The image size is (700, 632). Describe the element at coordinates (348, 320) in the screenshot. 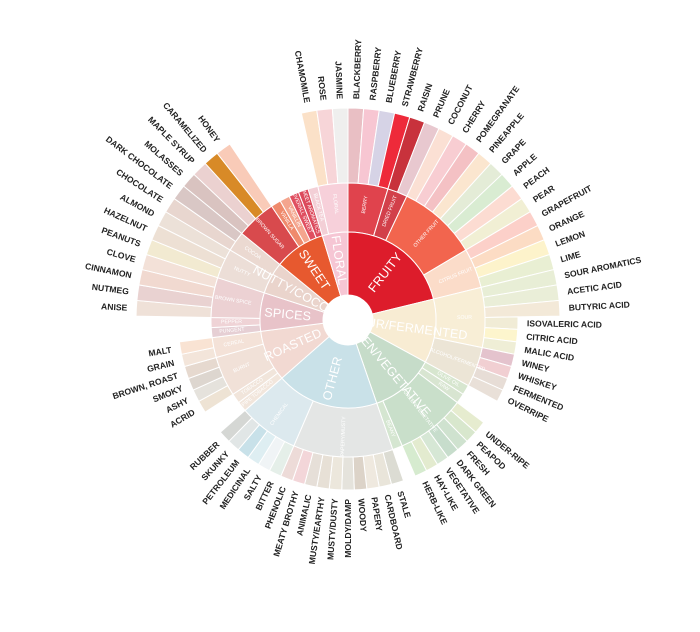

I see `center-hole` at that location.